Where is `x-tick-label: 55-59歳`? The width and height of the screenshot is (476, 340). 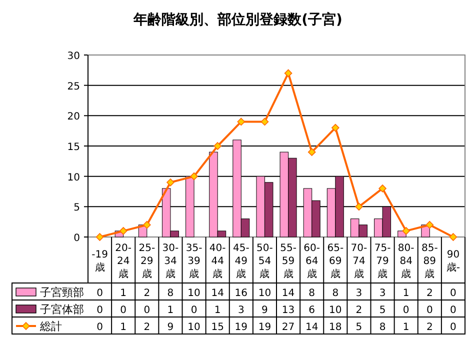
x-tick-label: 55-59歳 is located at coordinates (288, 261).